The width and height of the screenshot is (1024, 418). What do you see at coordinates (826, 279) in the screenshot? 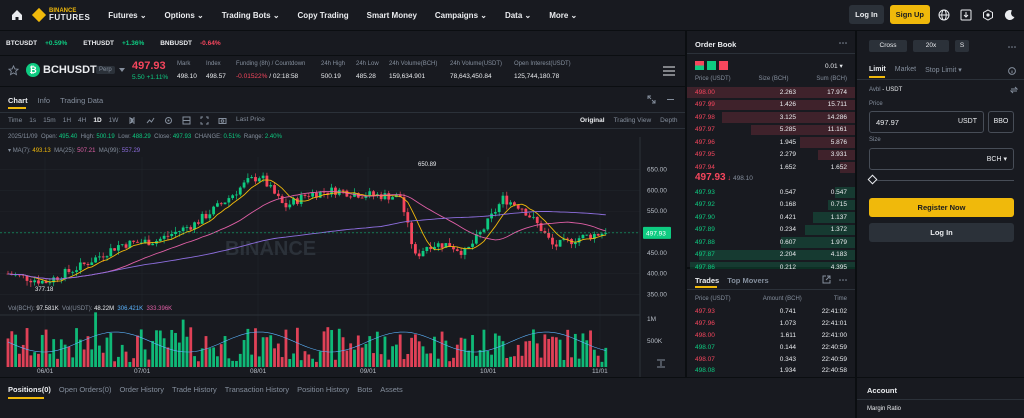
I see `popout-icon` at bounding box center [826, 279].